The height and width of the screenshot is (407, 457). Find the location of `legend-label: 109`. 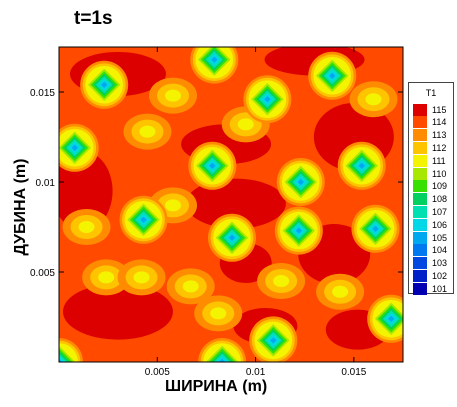

legend-label: 109 is located at coordinates (440, 186).